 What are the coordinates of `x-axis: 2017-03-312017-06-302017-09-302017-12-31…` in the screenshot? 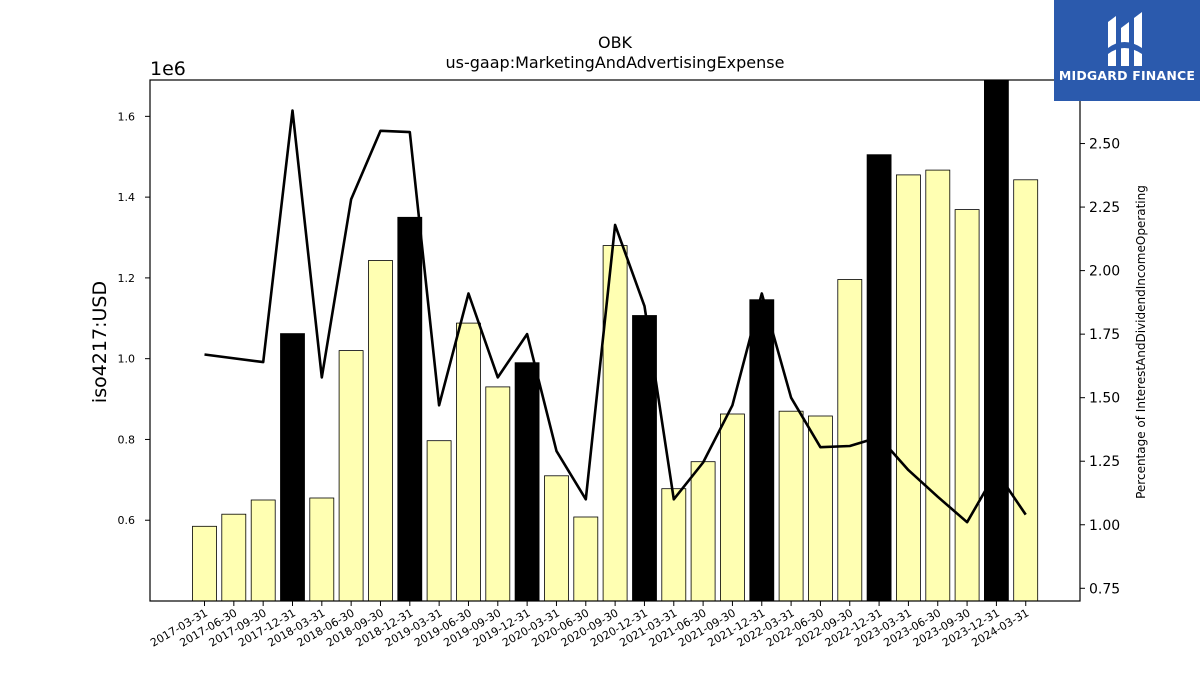 It's located at (589, 625).